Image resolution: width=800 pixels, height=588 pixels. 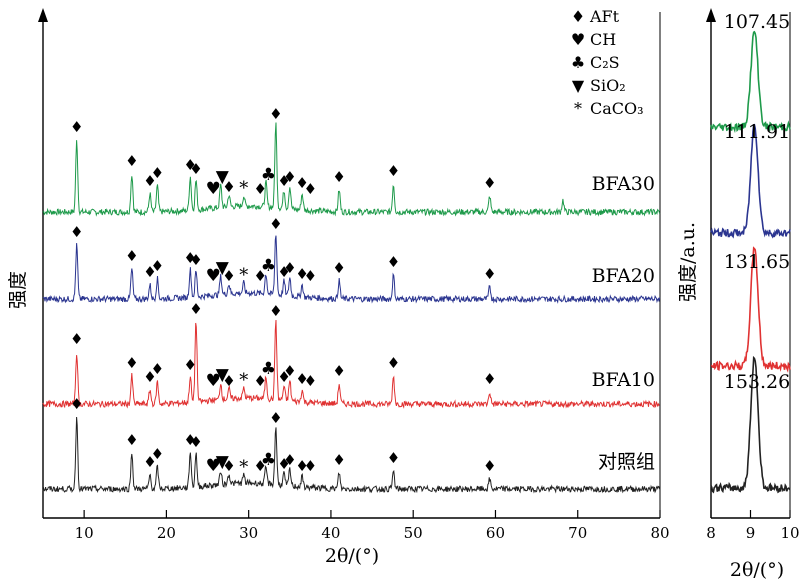 I want to click on marker-ch-control: ♥, so click(x=213, y=466).